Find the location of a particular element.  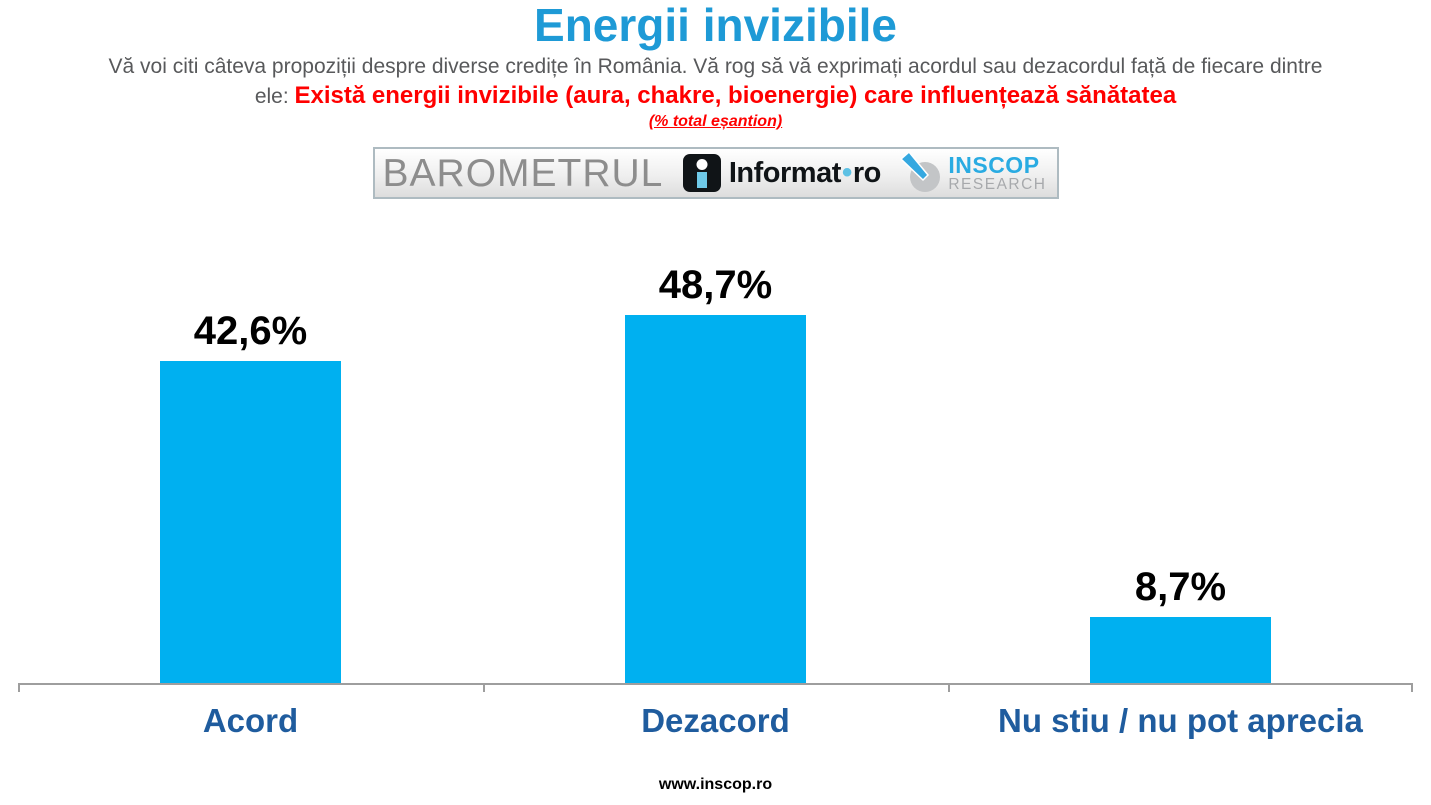

informat-logo: Informat • ro is located at coordinates (782, 173).